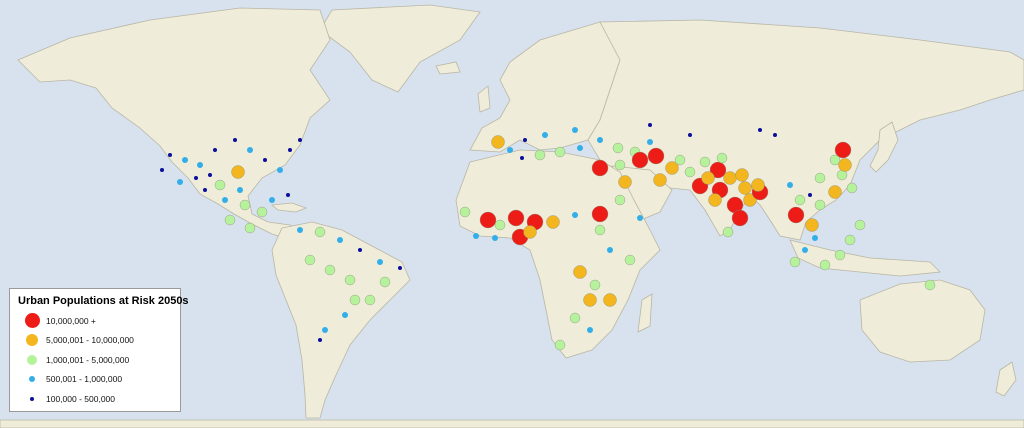  What do you see at coordinates (400, 48) in the screenshot?
I see `greenland` at bounding box center [400, 48].